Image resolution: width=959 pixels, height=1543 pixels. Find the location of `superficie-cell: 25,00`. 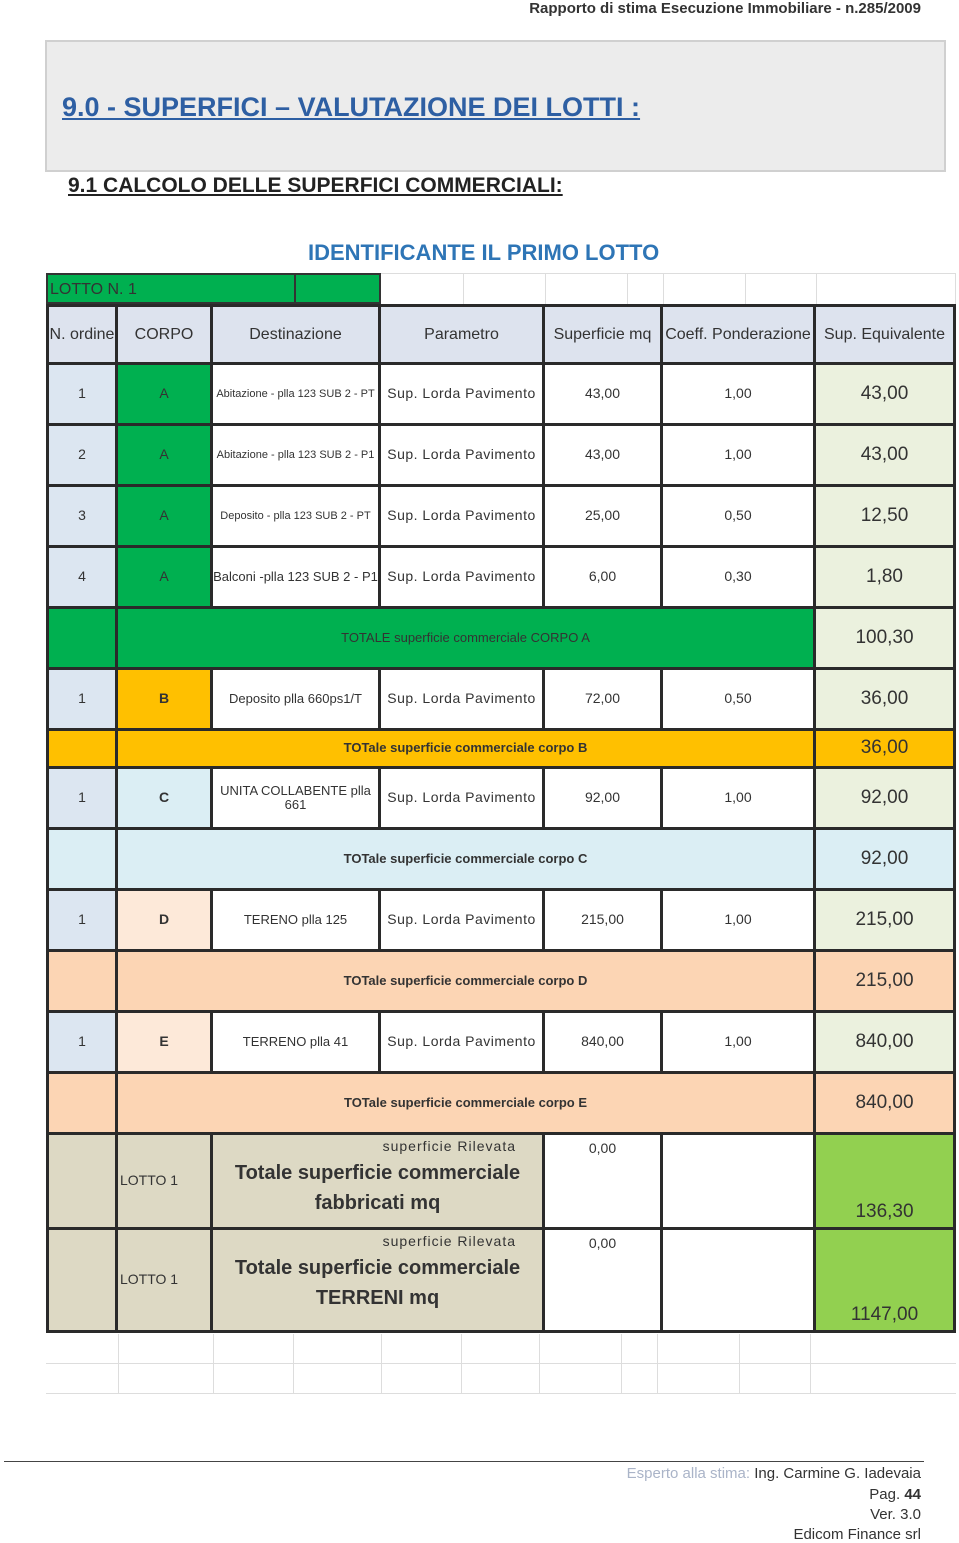

superficie-cell: 25,00 is located at coordinates (604, 516).